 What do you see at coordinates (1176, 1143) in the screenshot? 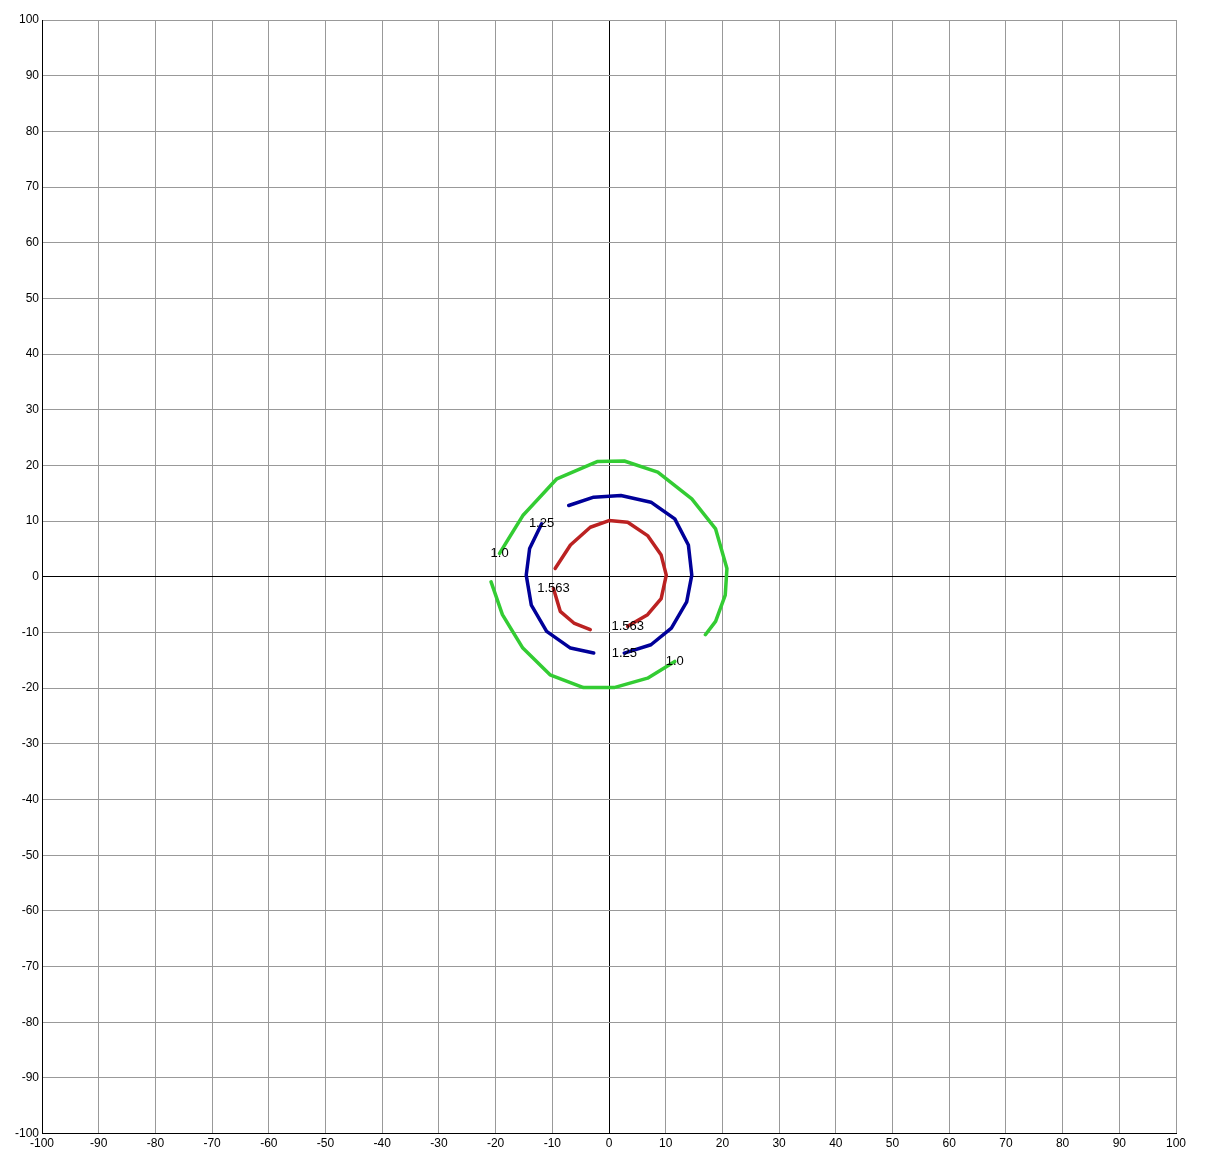
I see `x-tick-label: 100` at bounding box center [1176, 1143].